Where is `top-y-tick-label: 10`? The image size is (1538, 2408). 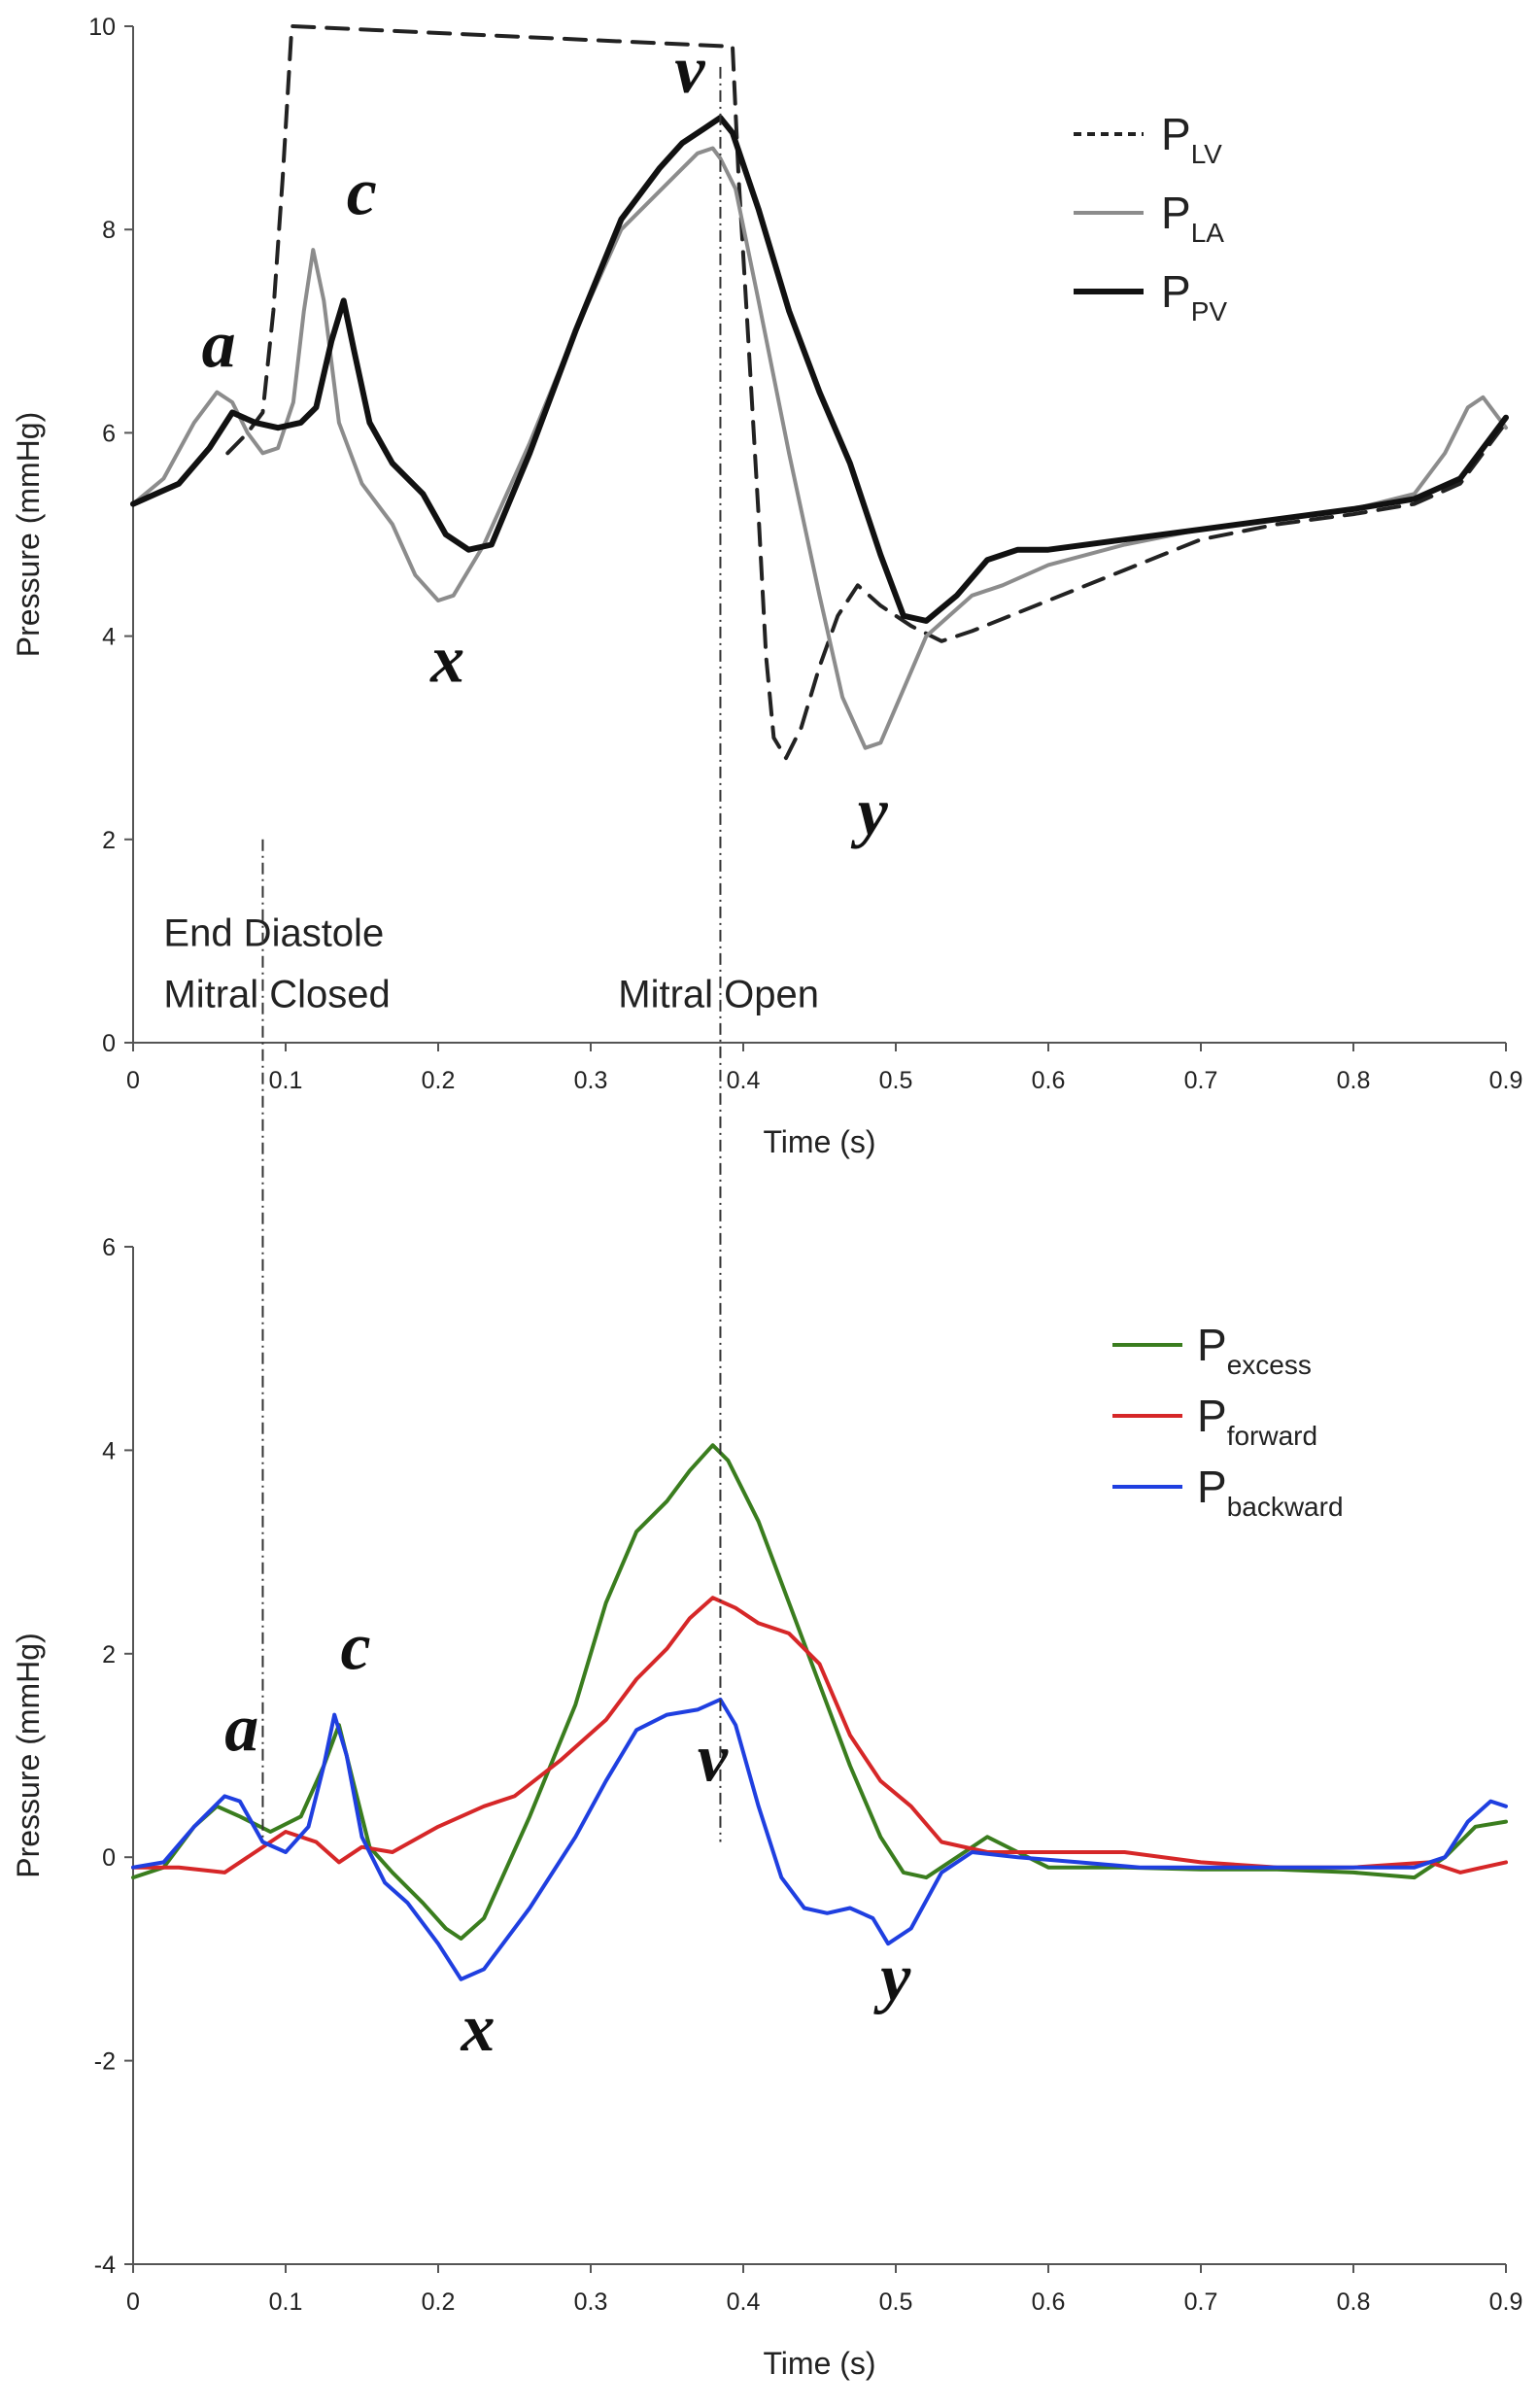
top-y-tick-label: 10 is located at coordinates (102, 28).